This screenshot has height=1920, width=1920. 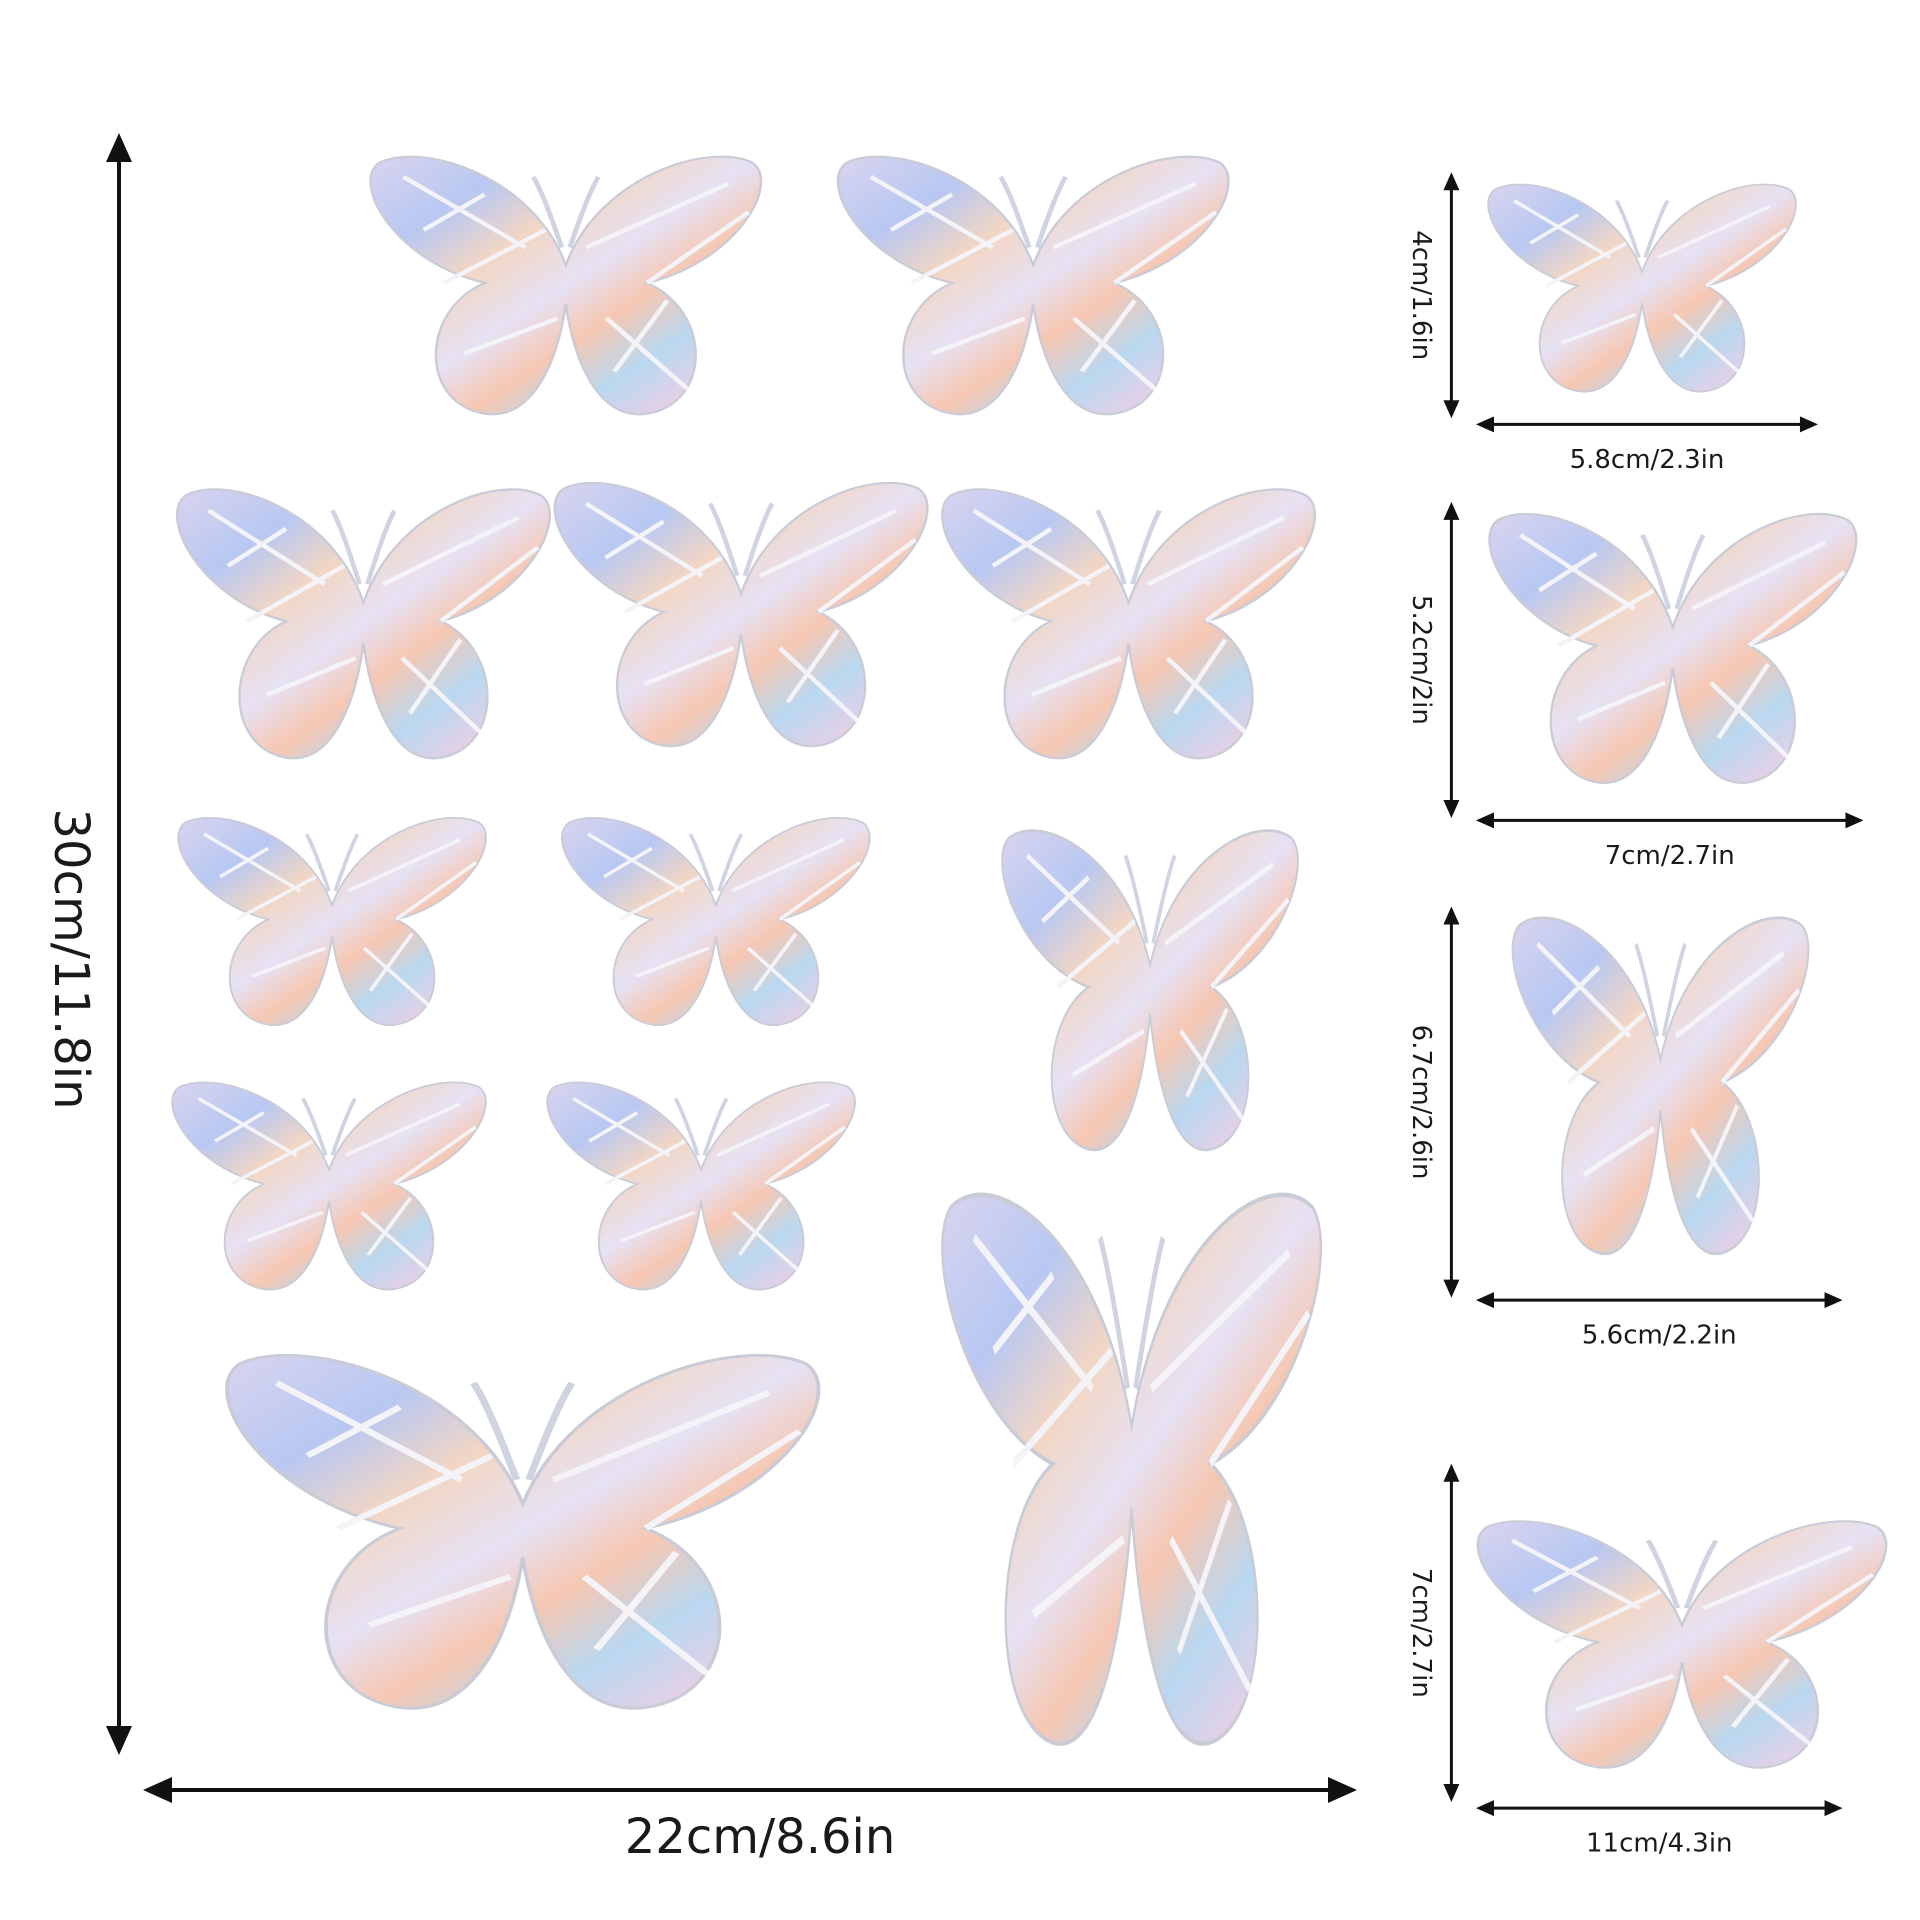 I want to click on width-label: 22cm/8.6in, so click(x=760, y=1837).